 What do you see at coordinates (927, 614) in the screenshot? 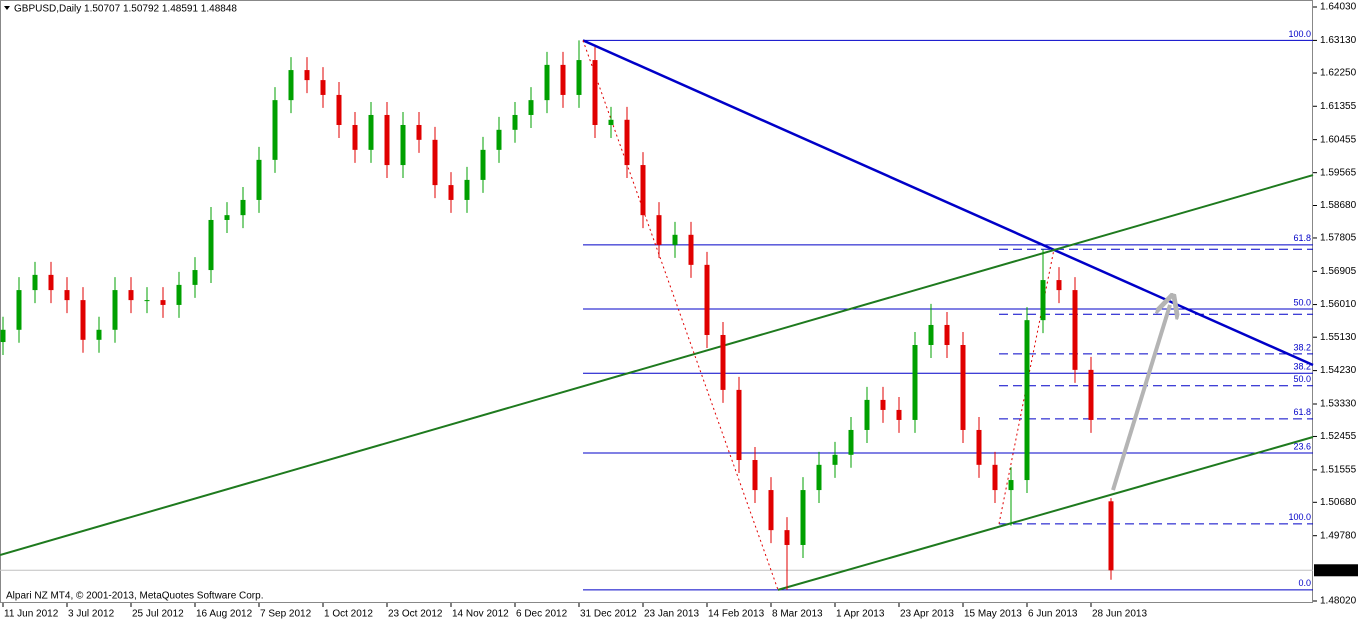
I see `x-tick-label: 23 Apr 2013` at bounding box center [927, 614].